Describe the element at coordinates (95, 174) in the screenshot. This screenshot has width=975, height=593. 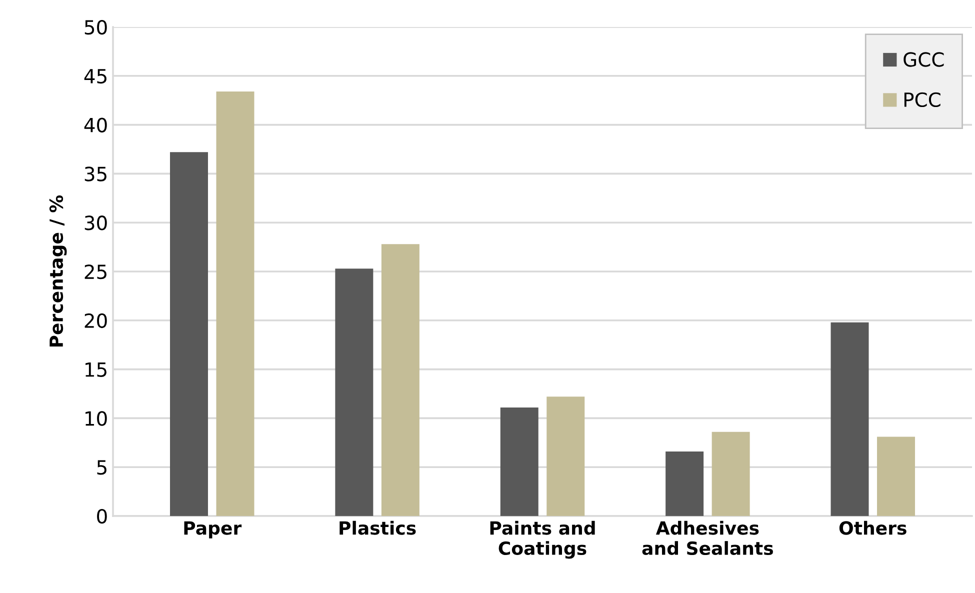
I see `y-tick-label: 35` at that location.